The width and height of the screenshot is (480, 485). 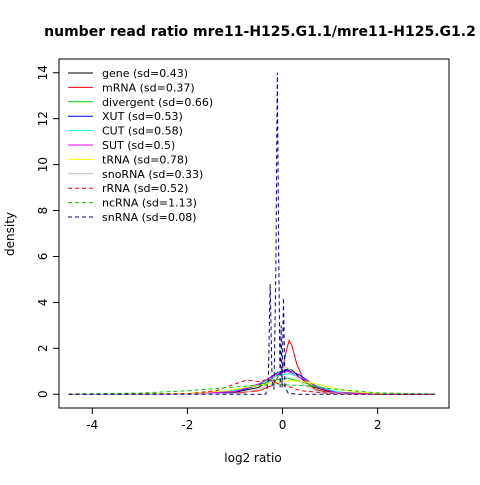 What do you see at coordinates (43, 72) in the screenshot?
I see `y-tick-label-7: 14` at bounding box center [43, 72].